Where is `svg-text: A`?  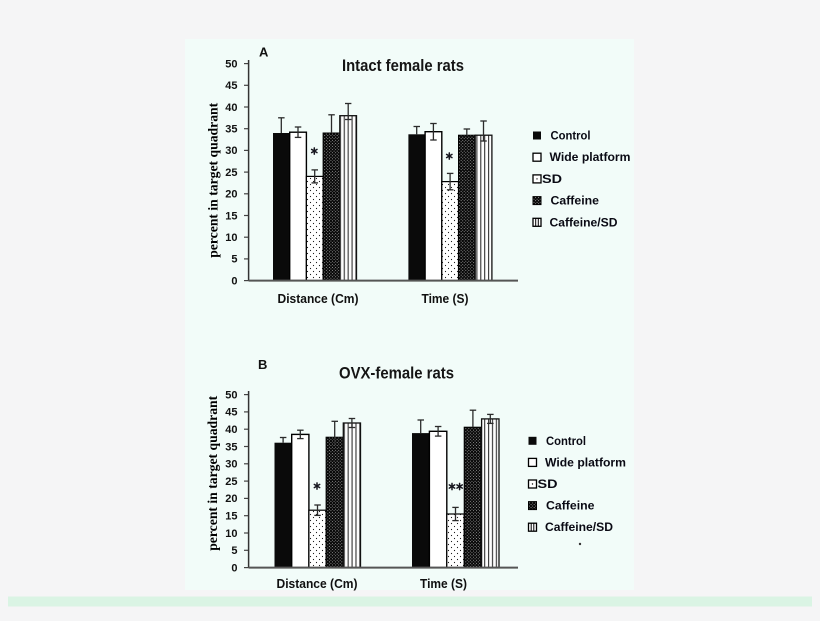 svg-text: A is located at coordinates (264, 52).